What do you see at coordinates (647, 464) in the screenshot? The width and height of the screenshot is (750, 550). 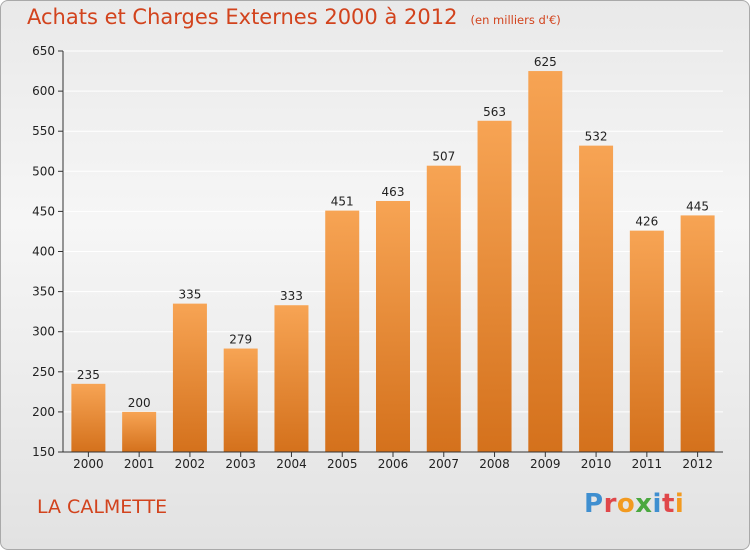 I see `x-tick-label: 2011` at bounding box center [647, 464].